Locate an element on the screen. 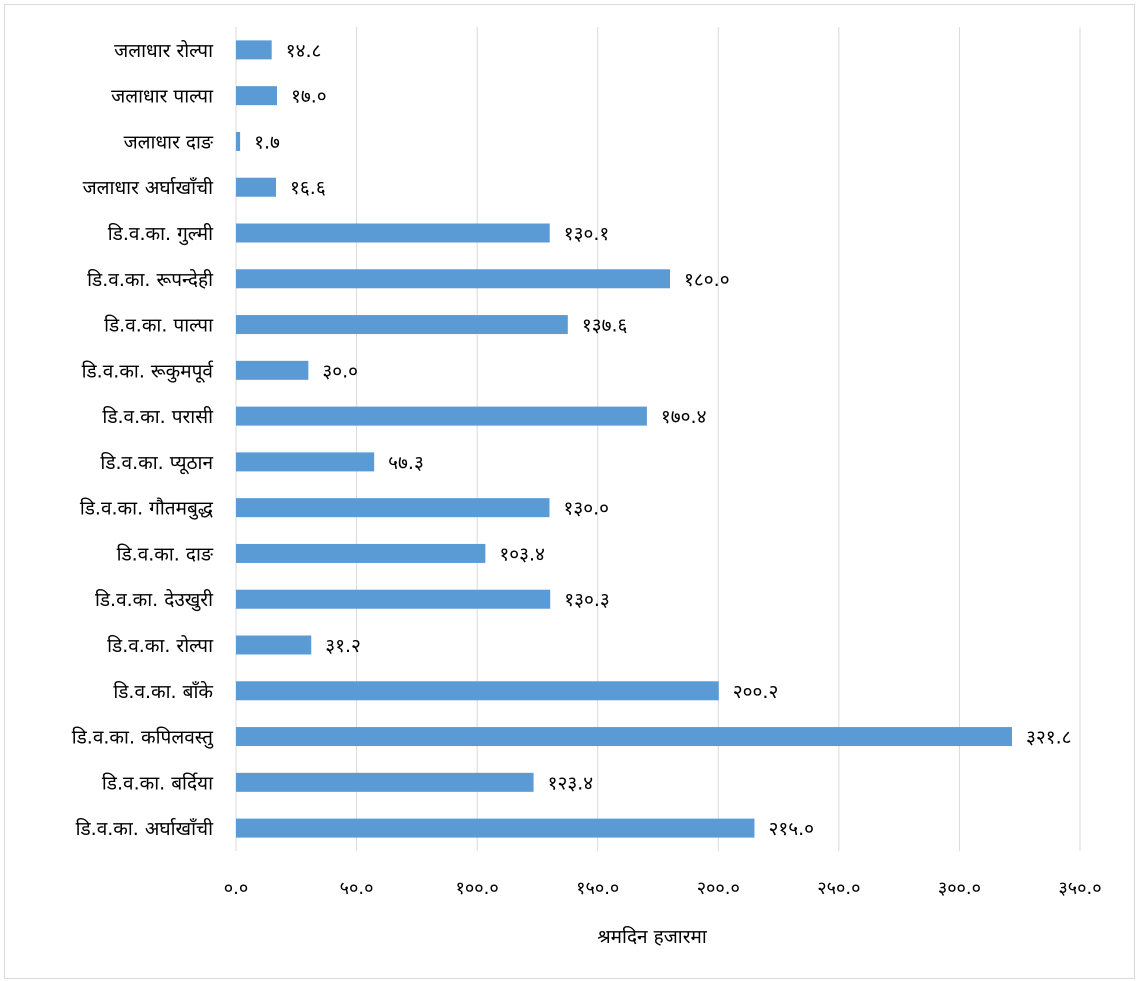 Image resolution: width=1139 pixels, height=981 pixels. data-label: १०३.४ is located at coordinates (522, 554).